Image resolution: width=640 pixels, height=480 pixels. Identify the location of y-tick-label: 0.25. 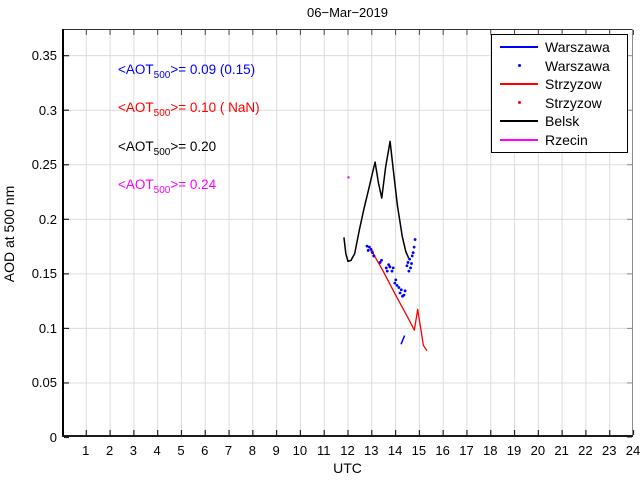
(44, 165).